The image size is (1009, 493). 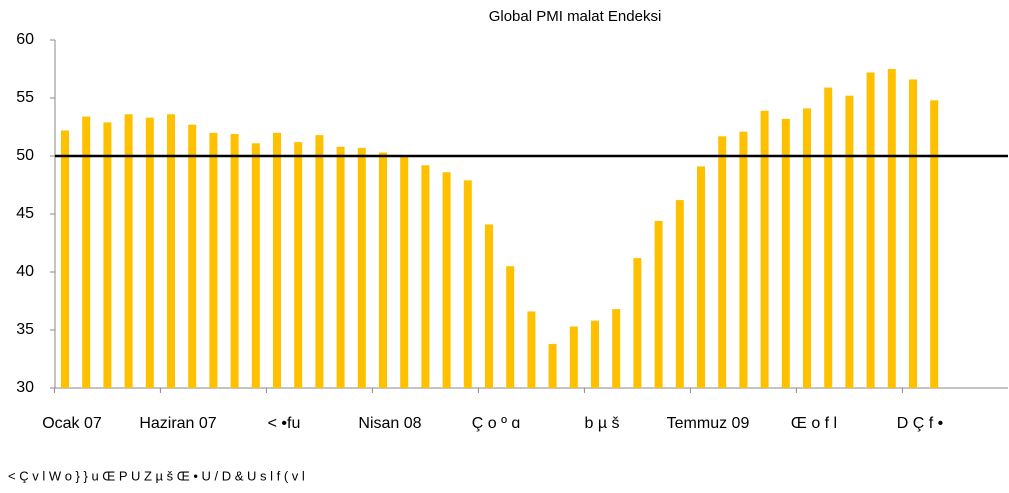 What do you see at coordinates (25, 387) in the screenshot?
I see `y-tick-label: 30` at bounding box center [25, 387].